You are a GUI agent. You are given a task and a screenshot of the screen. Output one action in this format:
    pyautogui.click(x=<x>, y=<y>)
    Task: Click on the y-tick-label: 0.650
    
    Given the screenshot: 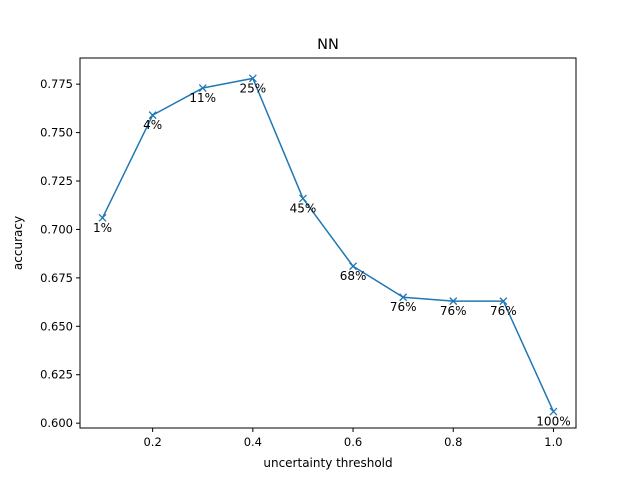 What is the action you would take?
    pyautogui.click(x=56, y=326)
    